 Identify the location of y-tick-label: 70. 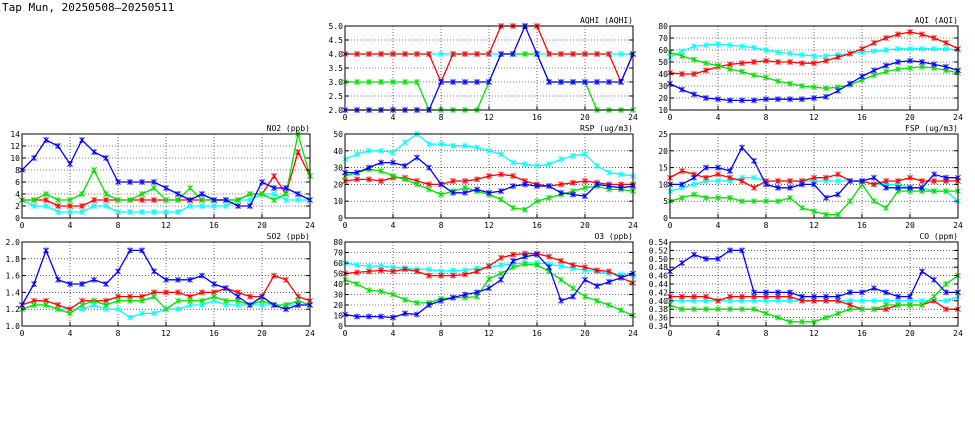
(663, 38).